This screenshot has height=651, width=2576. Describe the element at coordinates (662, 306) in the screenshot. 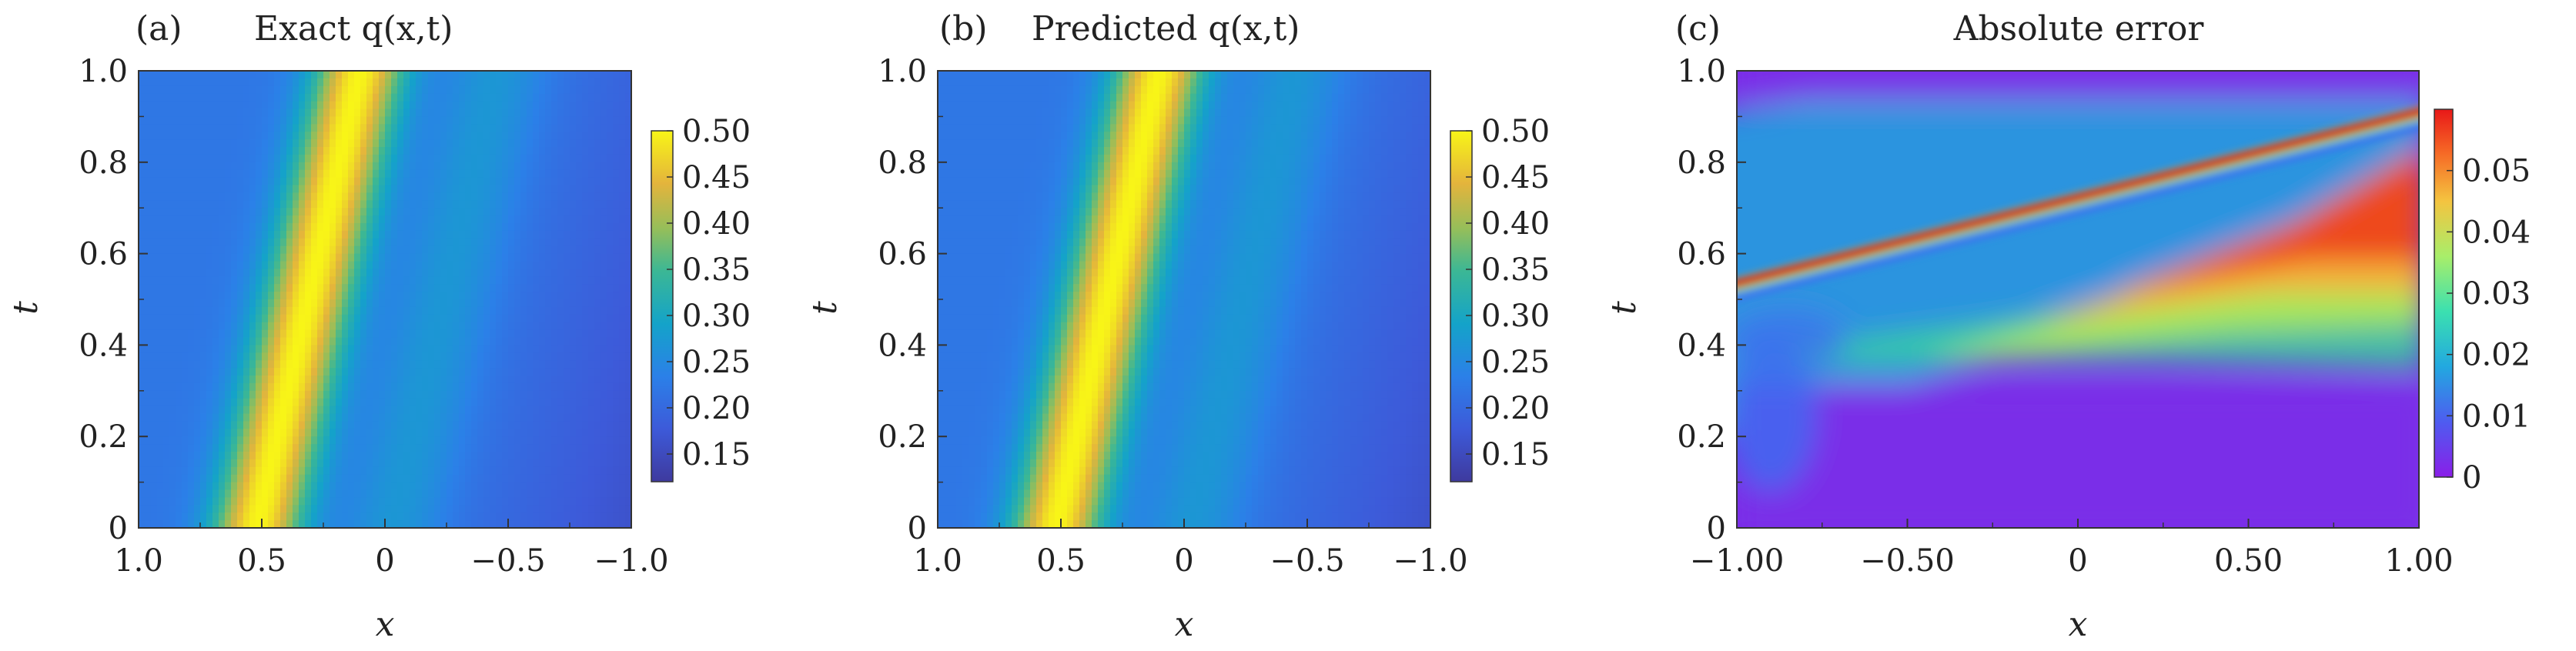

I see `colorbar-a` at that location.